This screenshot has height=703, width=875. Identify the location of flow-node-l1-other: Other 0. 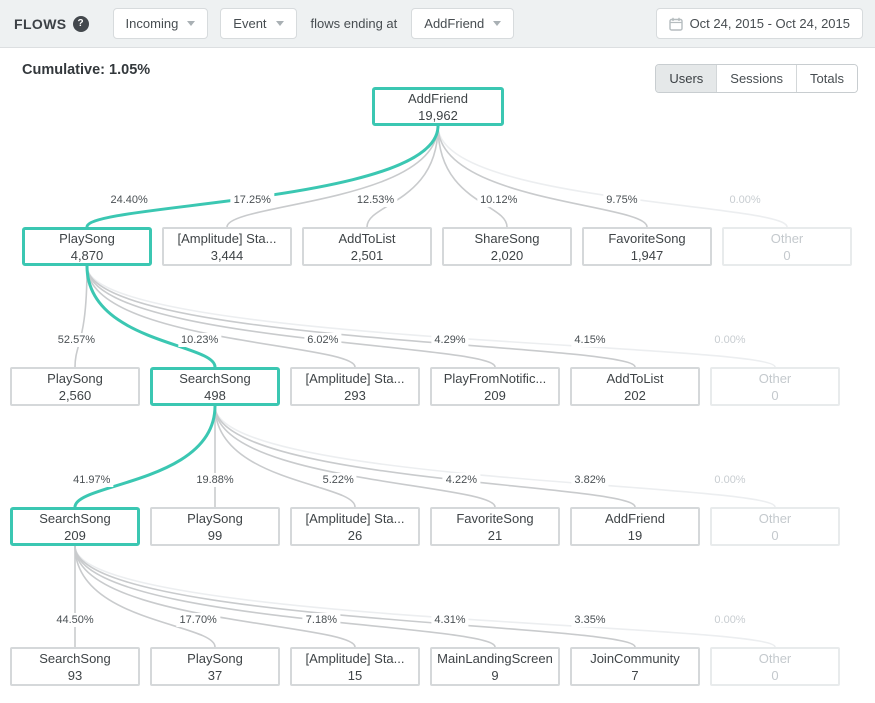
(787, 246).